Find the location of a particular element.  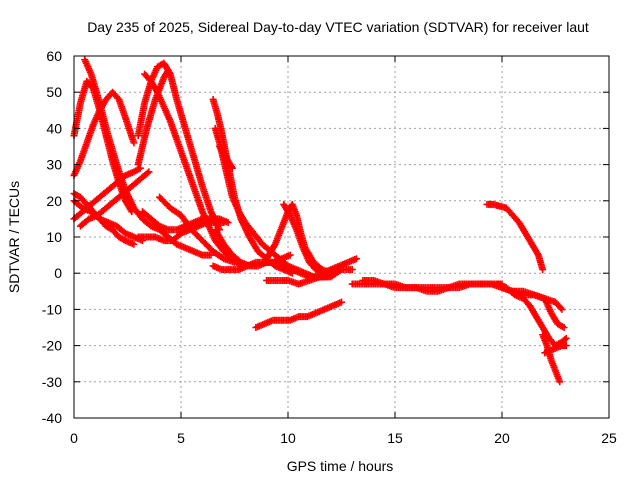

series-arc7 is located at coordinates (114, 199).